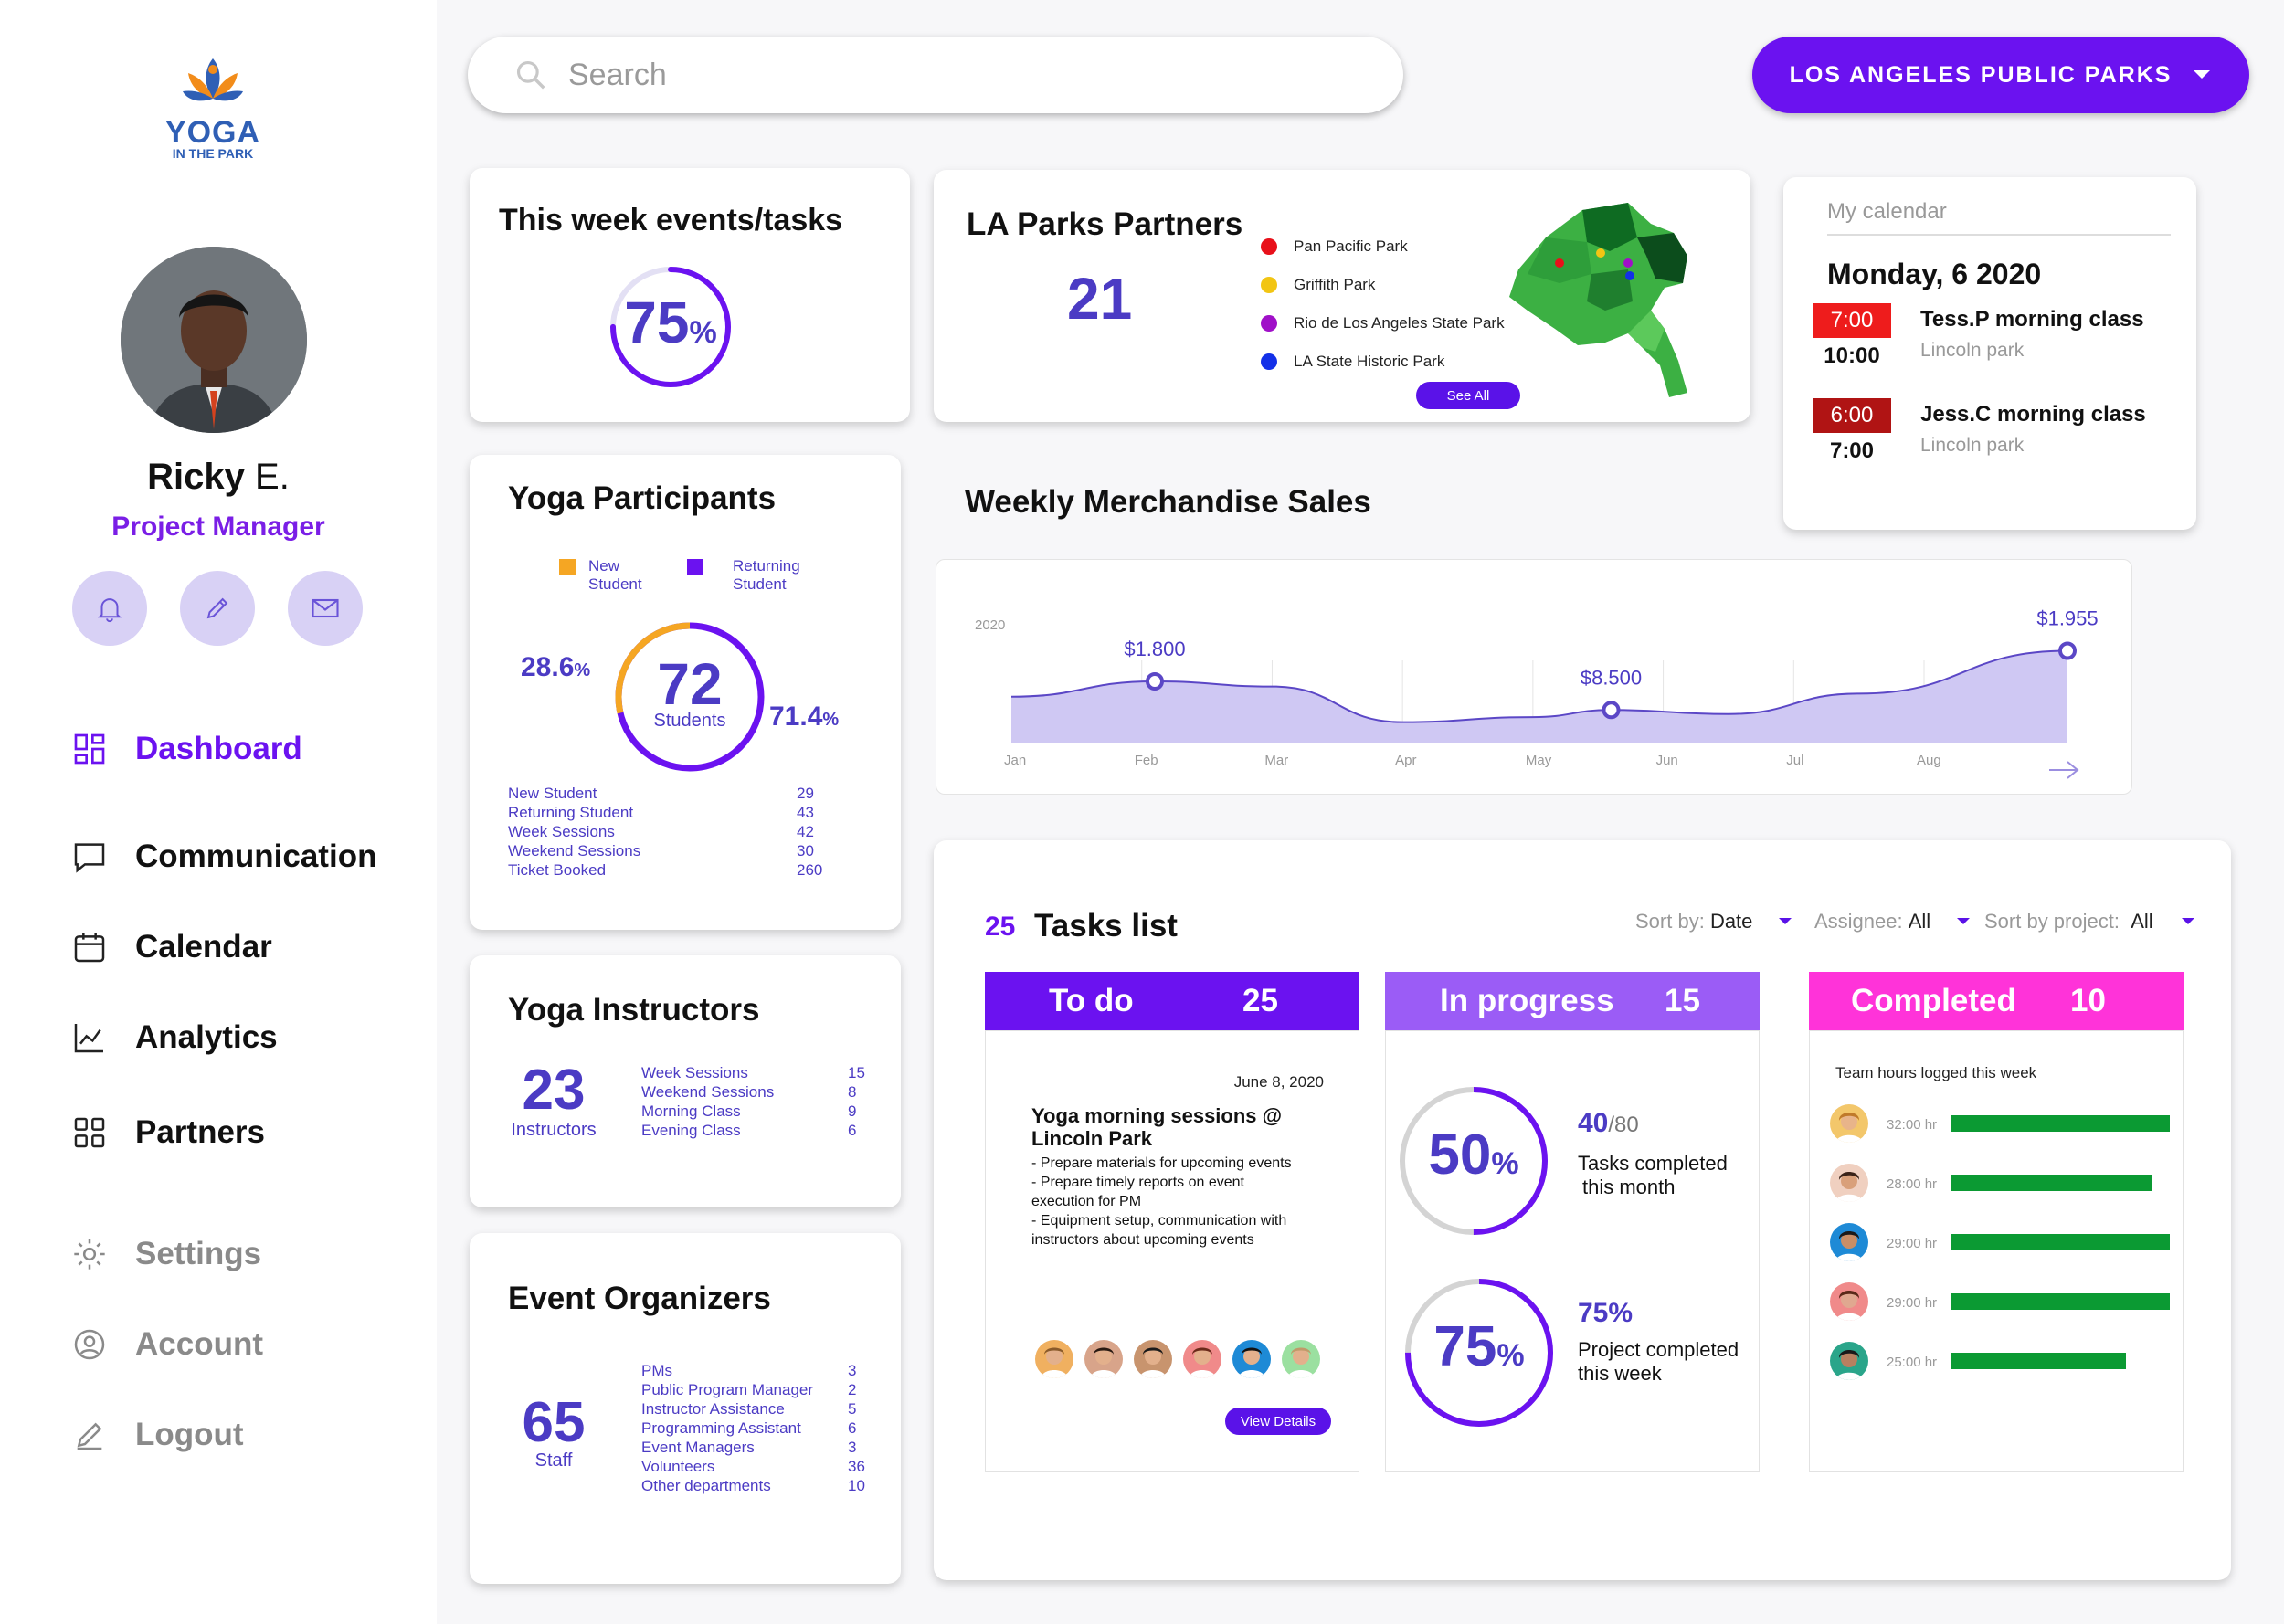  What do you see at coordinates (727, 1389) in the screenshot?
I see `stat-label: Public Program Manager` at bounding box center [727, 1389].